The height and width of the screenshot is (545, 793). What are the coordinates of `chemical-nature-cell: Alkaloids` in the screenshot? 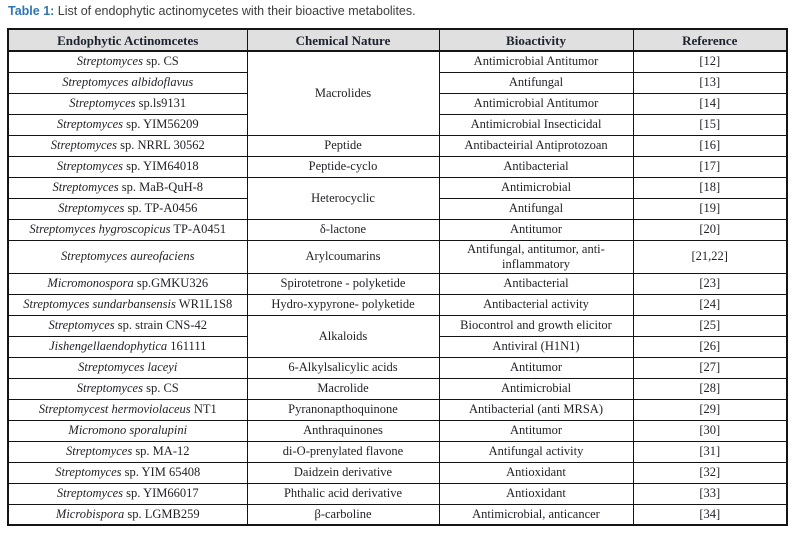 It's located at (343, 336).